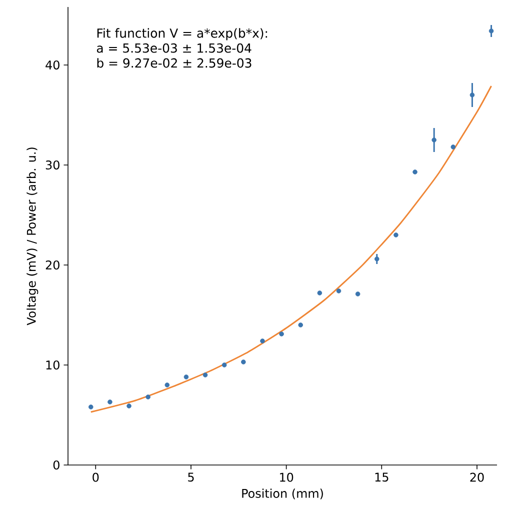  Describe the element at coordinates (53, 265) in the screenshot. I see `y-tick-label: 20` at that location.